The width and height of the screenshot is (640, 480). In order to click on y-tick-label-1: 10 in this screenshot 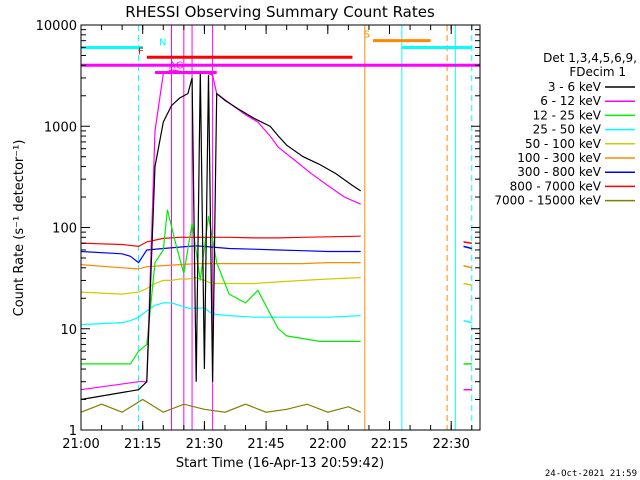, I will do `click(68, 330)`.